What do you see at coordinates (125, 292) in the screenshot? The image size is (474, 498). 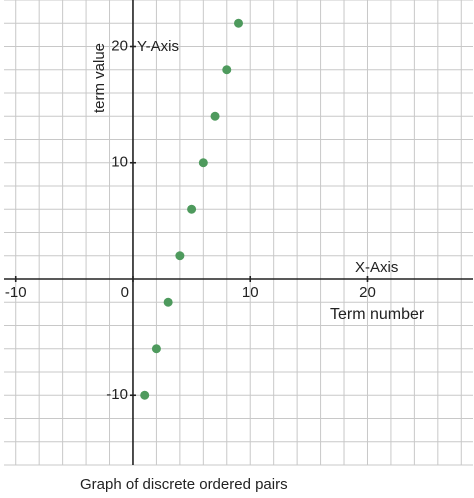 I see `x-tick-label: 0` at bounding box center [125, 292].